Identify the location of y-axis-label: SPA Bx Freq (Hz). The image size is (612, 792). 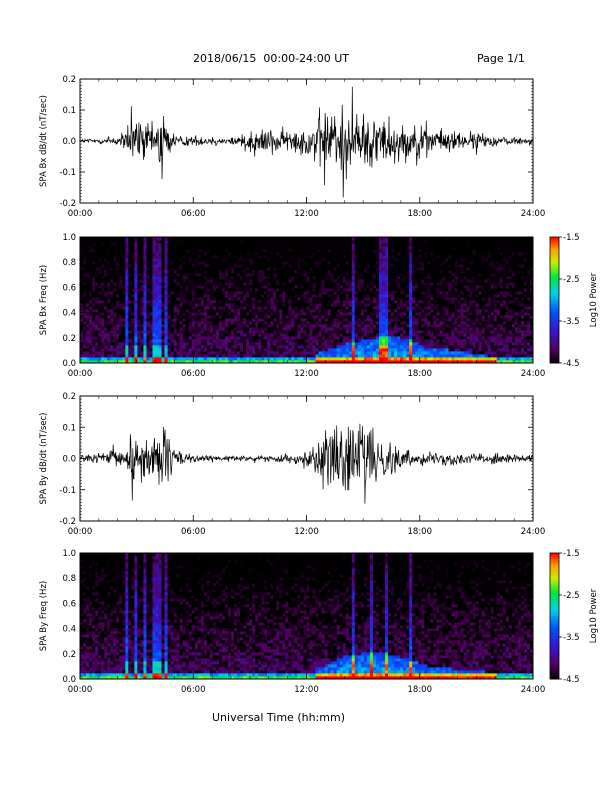
(44, 300).